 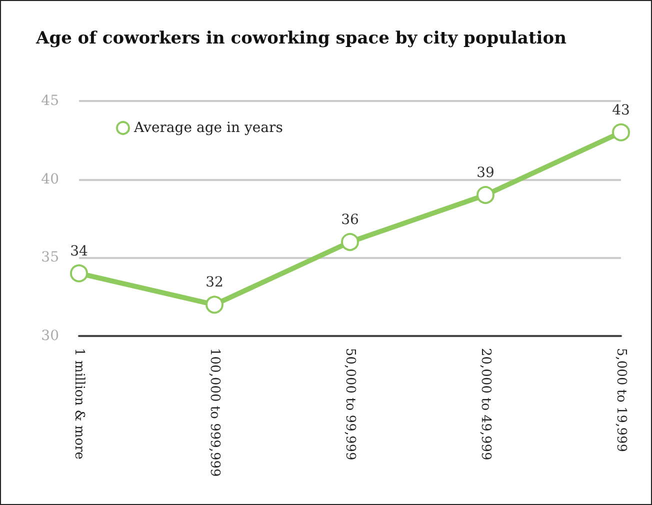 What do you see at coordinates (215, 282) in the screenshot?
I see `data-label: 32` at bounding box center [215, 282].